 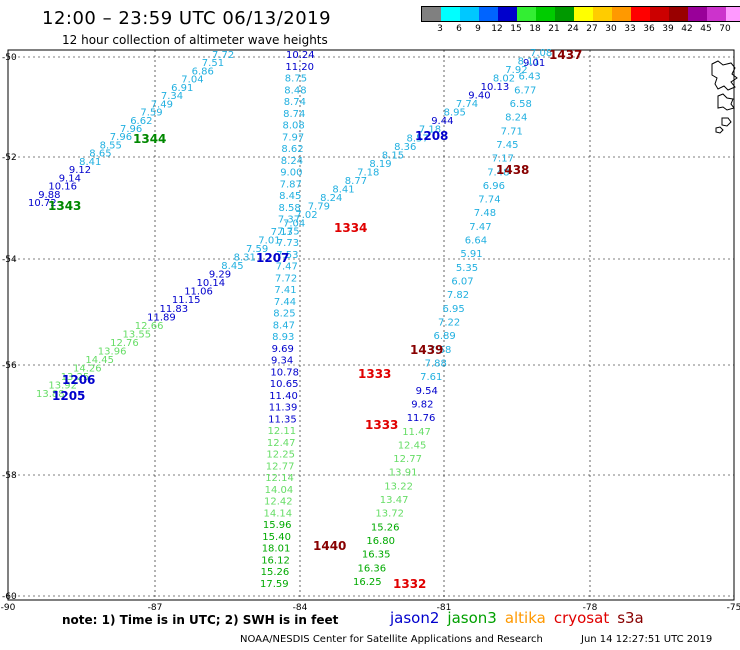 What do you see at coordinates (372, 568) in the screenshot?
I see `wave-height-point: 16.36` at bounding box center [372, 568].